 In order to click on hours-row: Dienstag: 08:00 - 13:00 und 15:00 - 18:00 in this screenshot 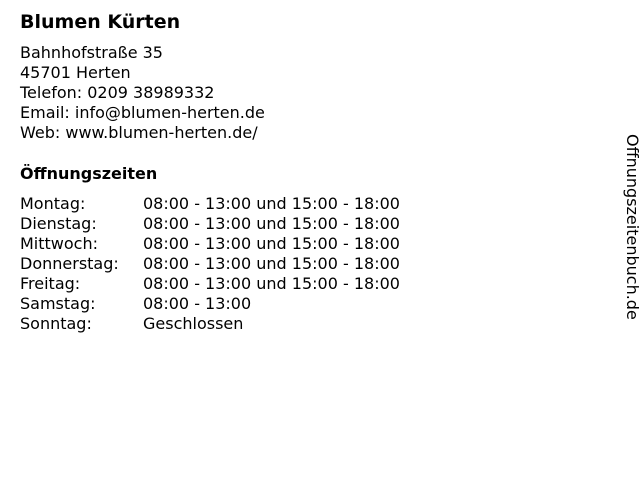, I will do `click(210, 224)`.